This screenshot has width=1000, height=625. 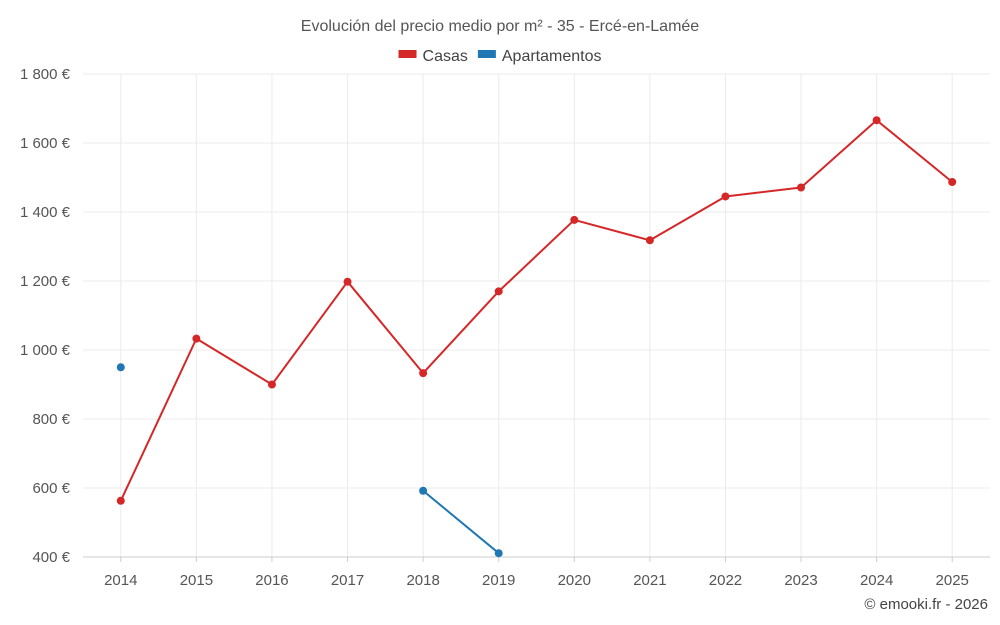 I want to click on x-tick-label: 2022, so click(x=725, y=580).